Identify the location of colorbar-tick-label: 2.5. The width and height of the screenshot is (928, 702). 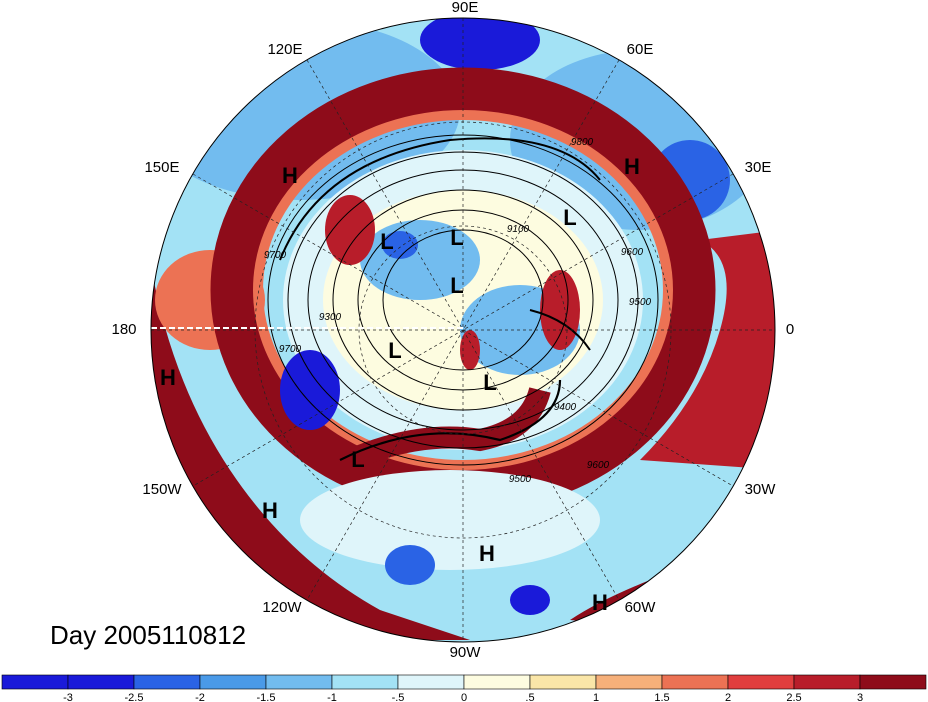
(793, 697).